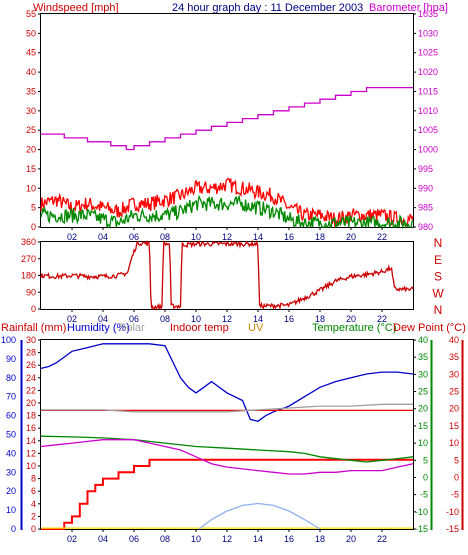 The image size is (468, 555). I want to click on solar-series, so click(227, 408).